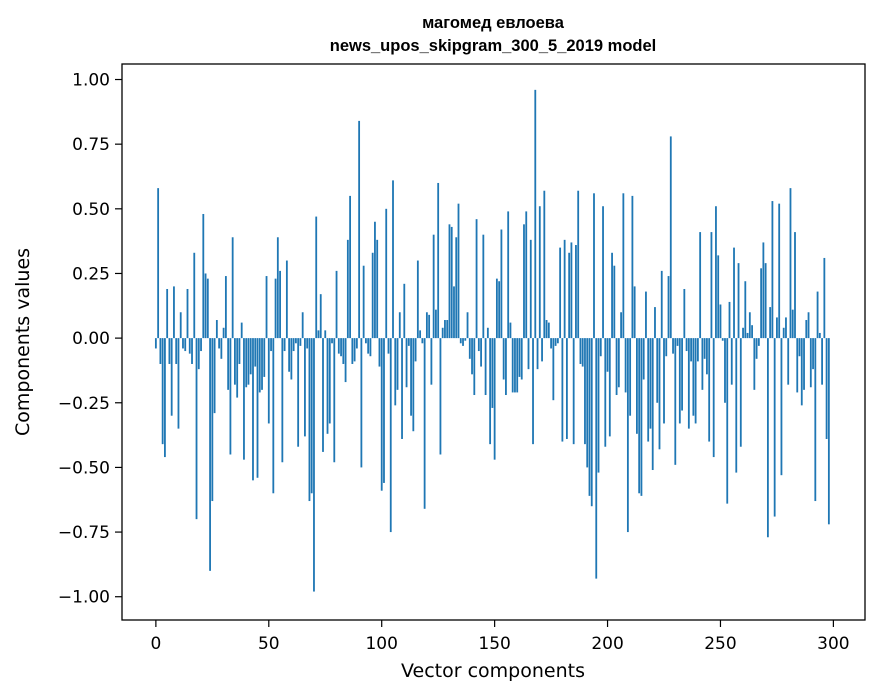  I want to click on y-tick-label: 0.25, so click(91, 274).